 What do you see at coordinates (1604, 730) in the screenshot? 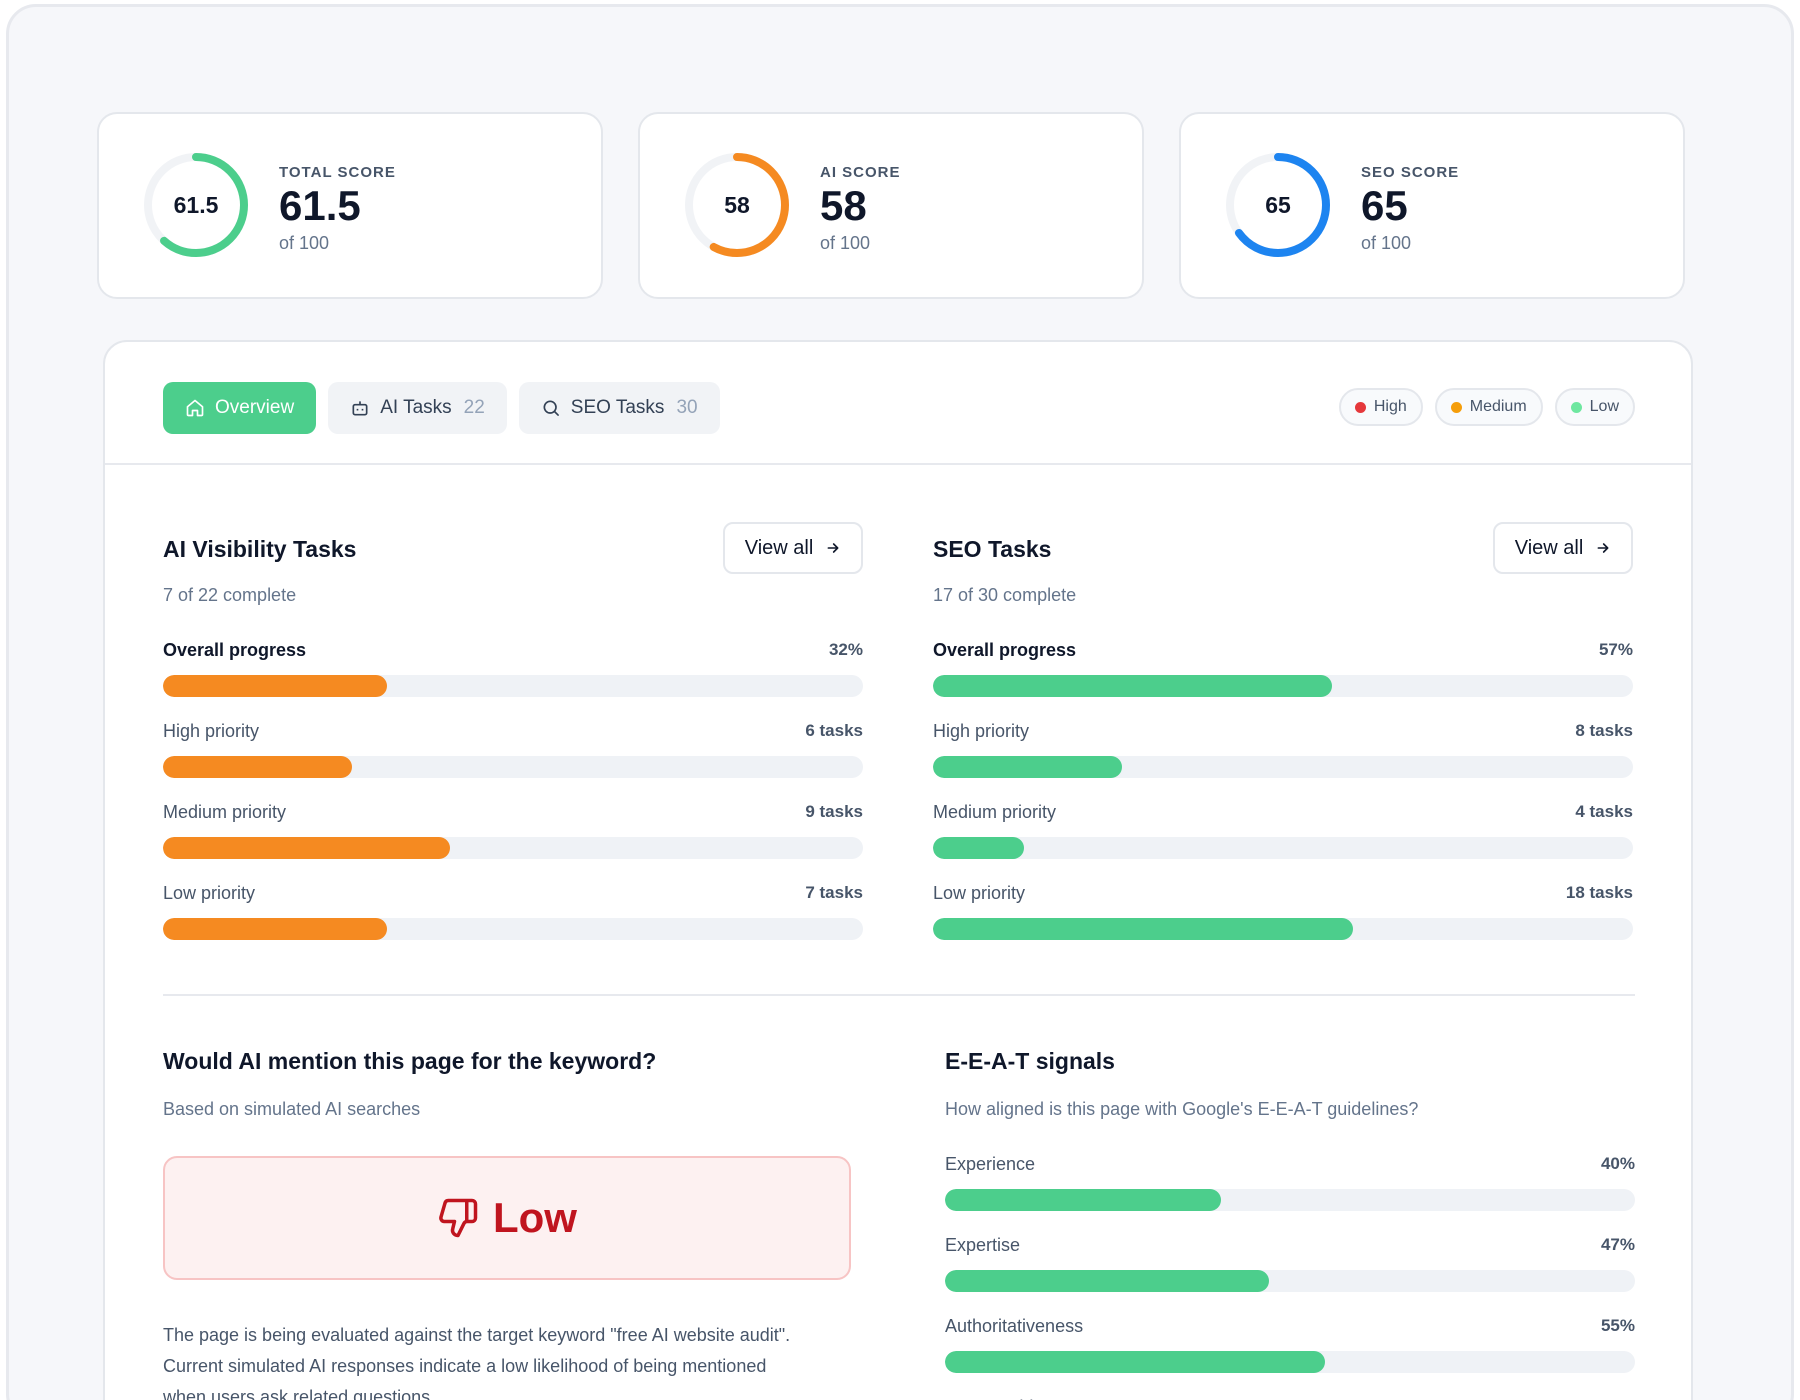
I see `seo-row-value: 8 tasks` at bounding box center [1604, 730].